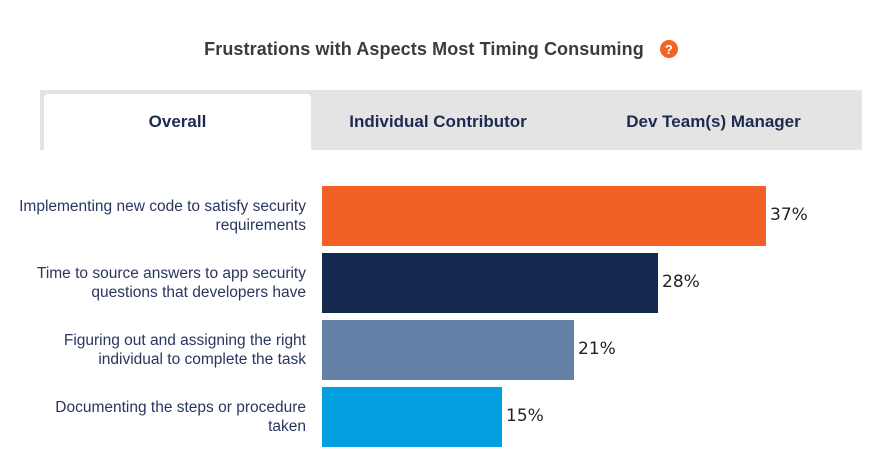 This screenshot has width=882, height=472. What do you see at coordinates (681, 282) in the screenshot?
I see `value-label: 28%` at bounding box center [681, 282].